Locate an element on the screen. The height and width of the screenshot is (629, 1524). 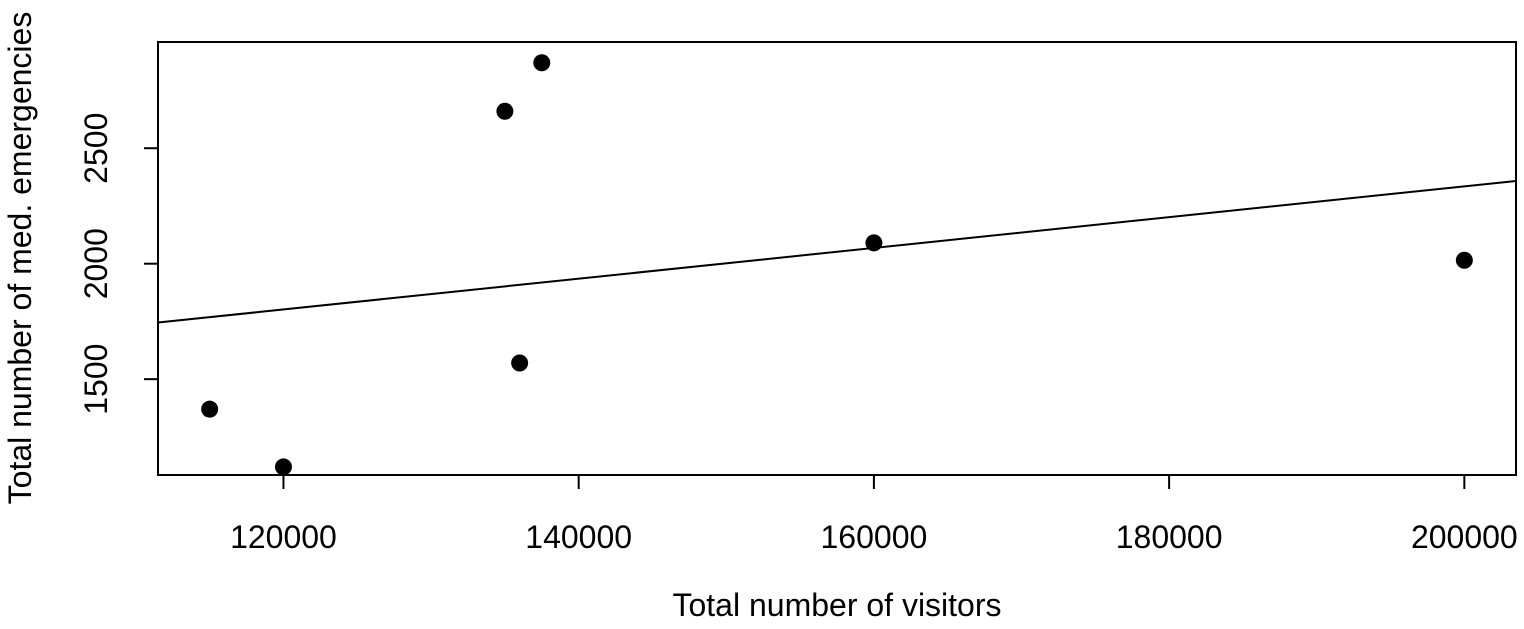
x-tick-label: 180000 is located at coordinates (1169, 537).